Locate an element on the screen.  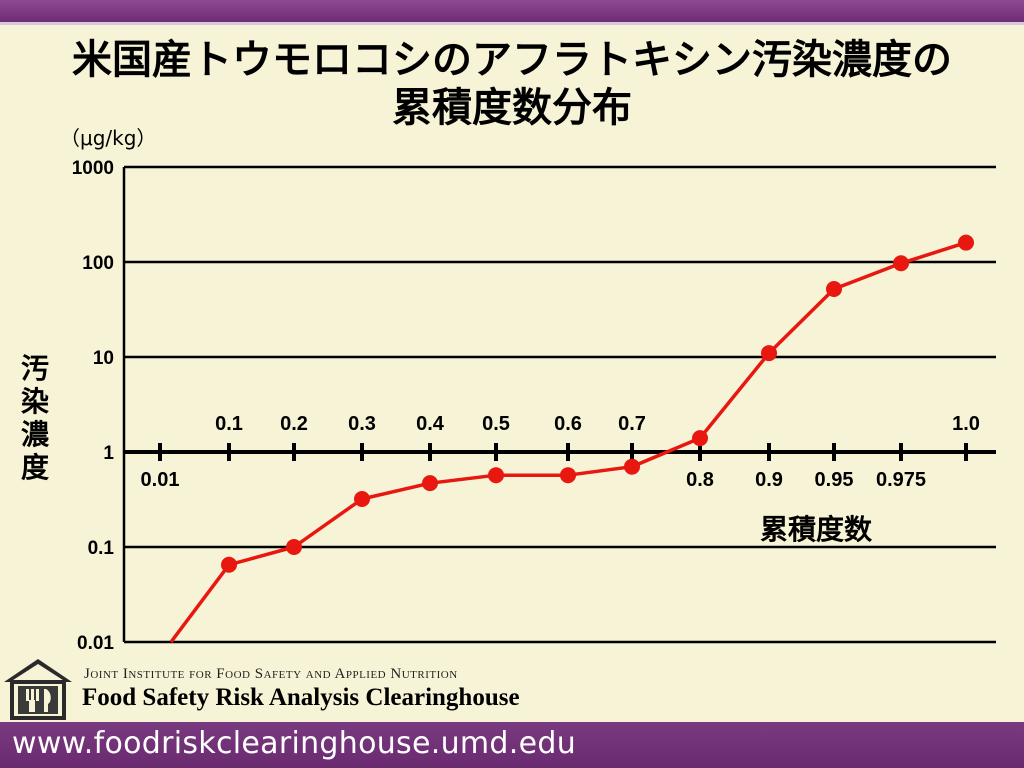
top-divider is located at coordinates (512, 23).